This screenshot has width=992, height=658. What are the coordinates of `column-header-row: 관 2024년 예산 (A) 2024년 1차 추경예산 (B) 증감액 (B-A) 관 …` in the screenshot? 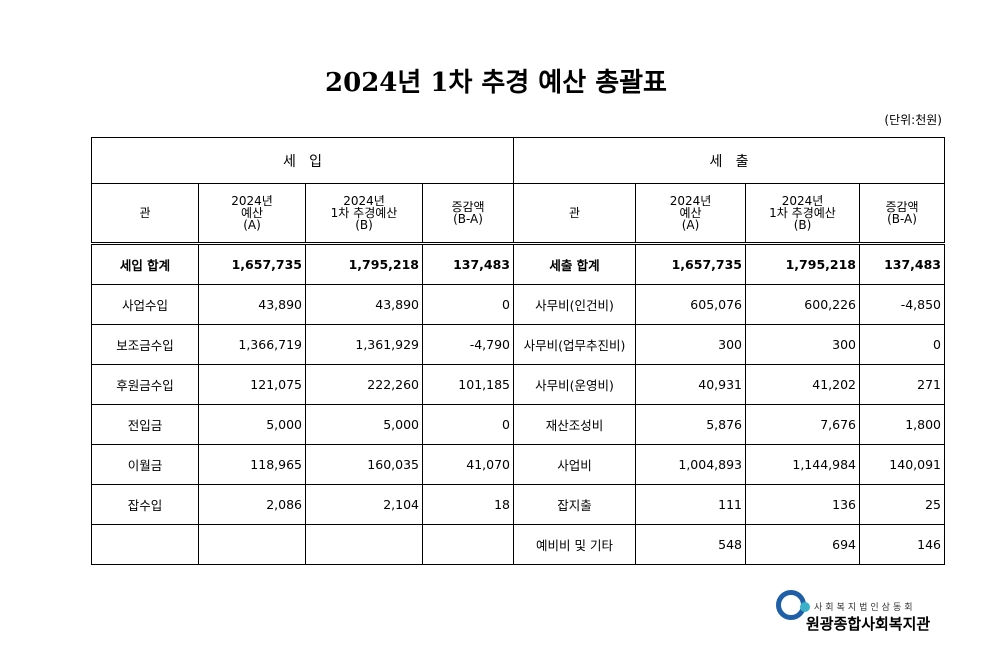 It's located at (518, 214).